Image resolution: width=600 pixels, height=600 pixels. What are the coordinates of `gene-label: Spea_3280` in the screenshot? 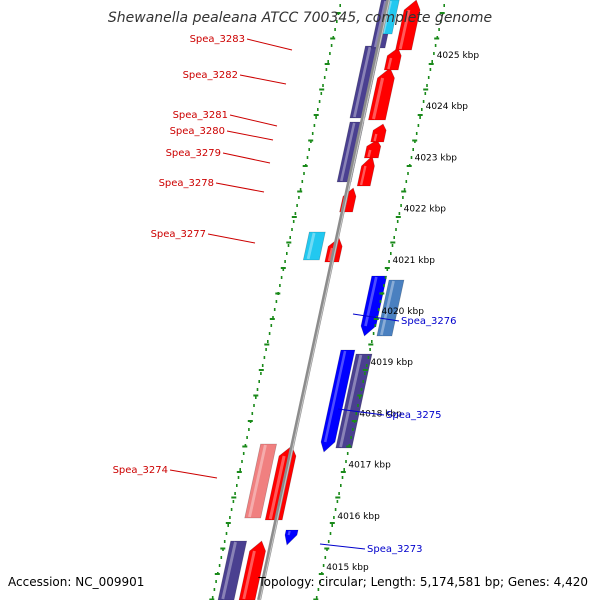 It's located at (197, 131).